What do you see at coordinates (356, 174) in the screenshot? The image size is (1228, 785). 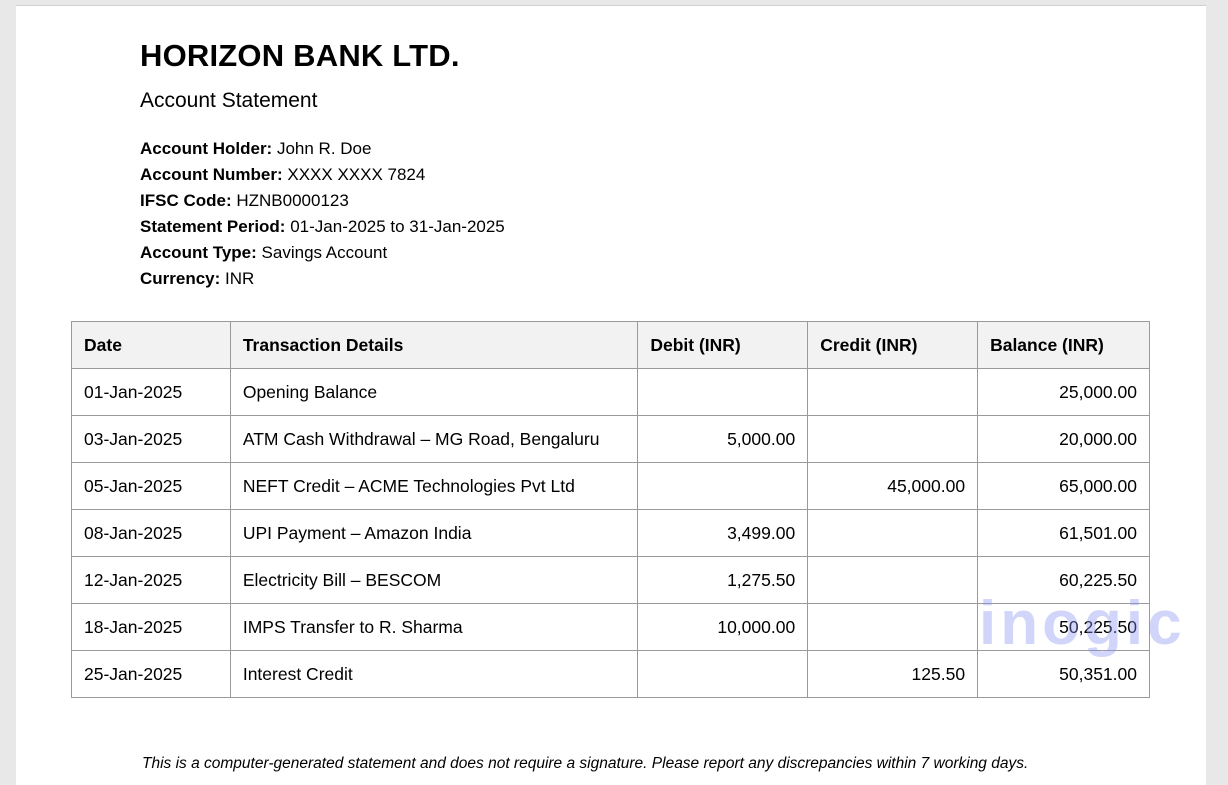 I see `info-value: XXXX XXXX 7824` at bounding box center [356, 174].